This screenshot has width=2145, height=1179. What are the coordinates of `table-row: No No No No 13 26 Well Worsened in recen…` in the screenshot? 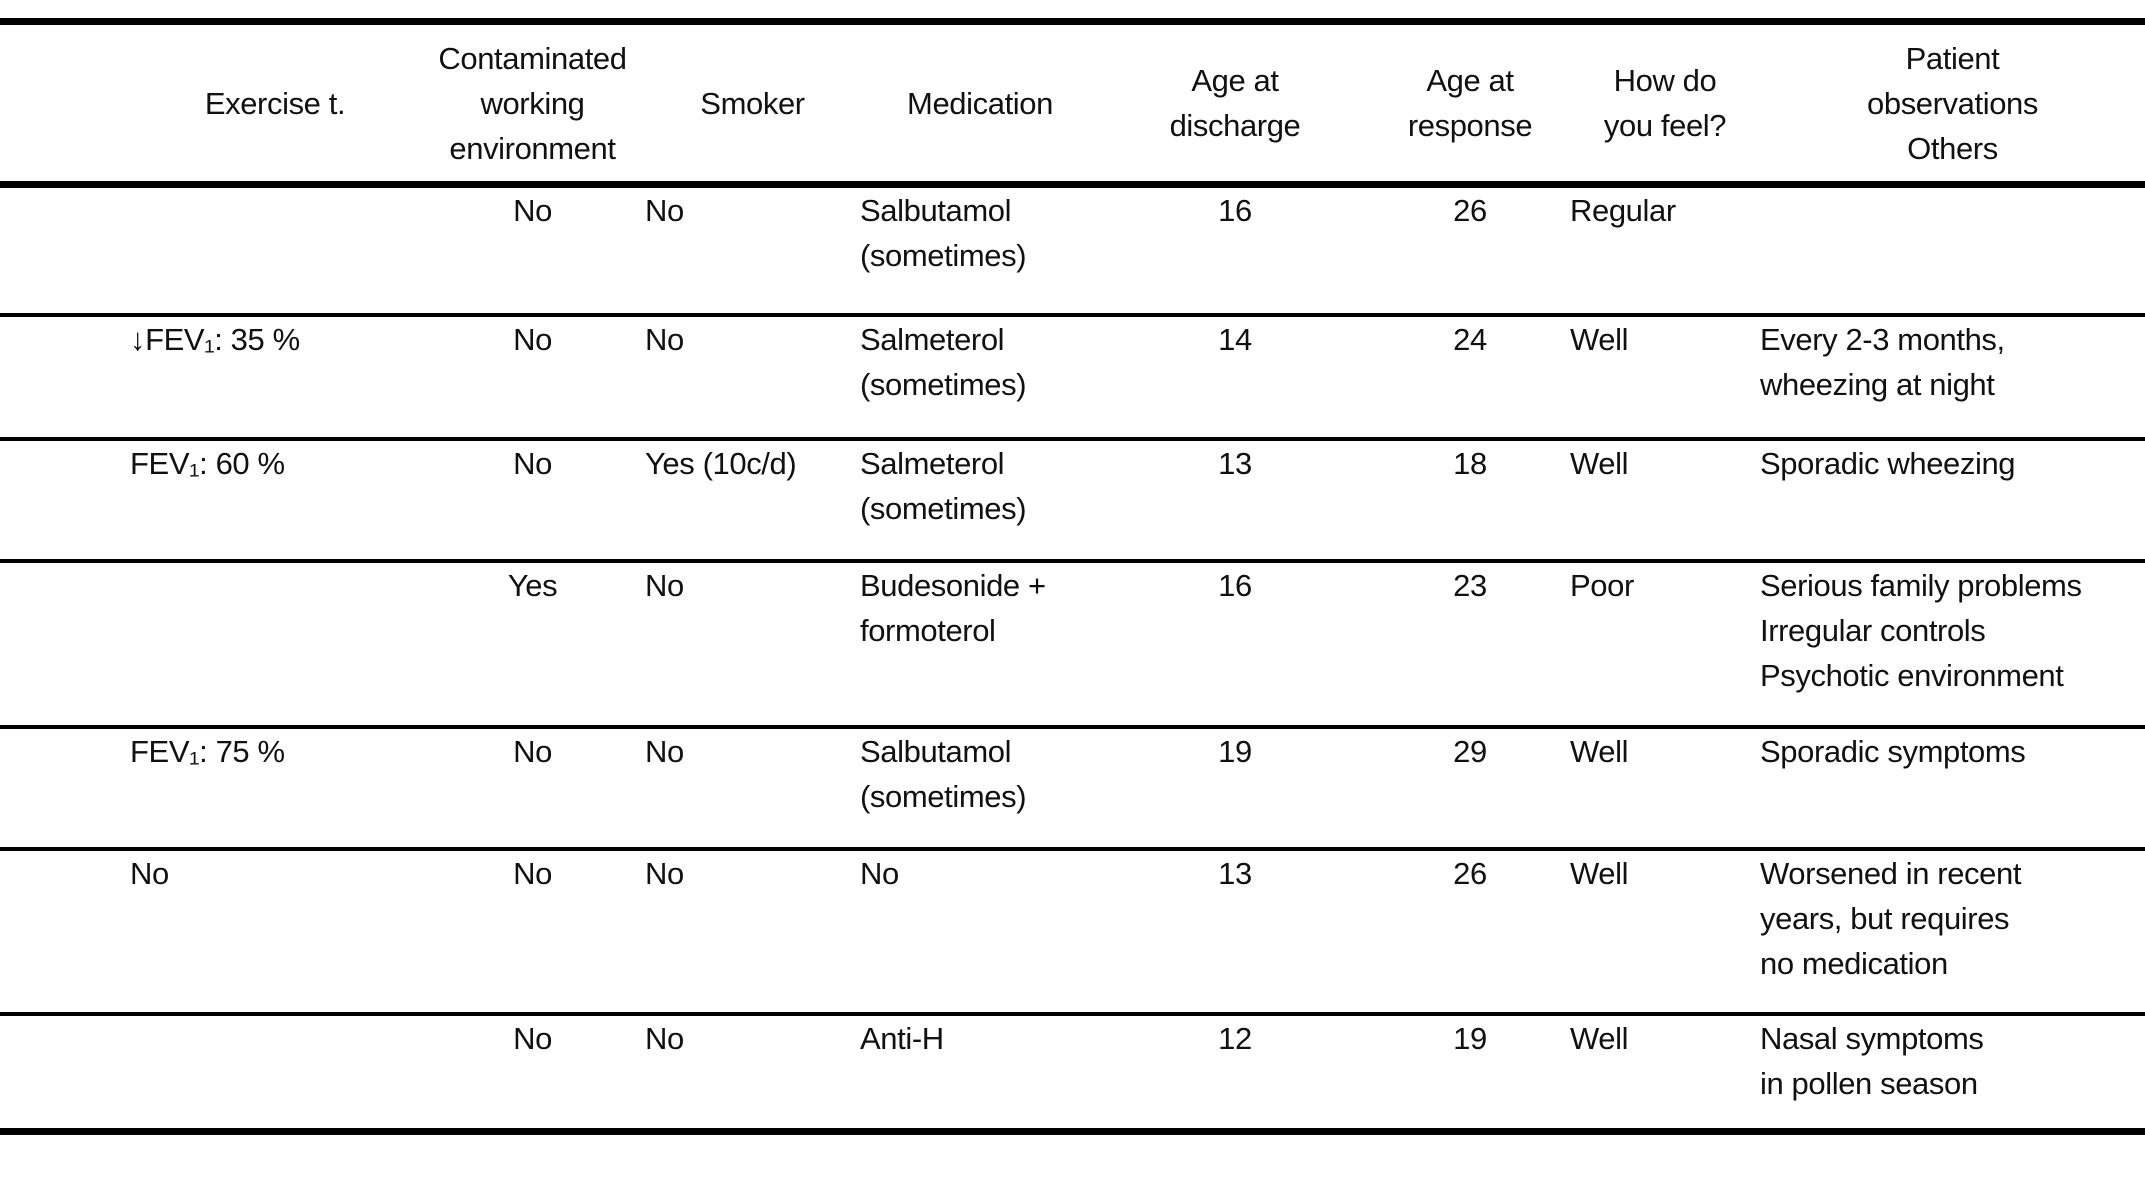 It's located at (1072, 931).